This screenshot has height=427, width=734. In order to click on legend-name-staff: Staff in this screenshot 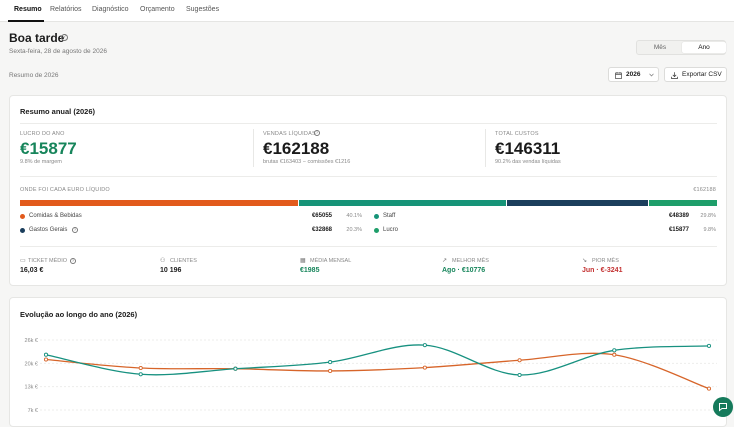, I will do `click(389, 216)`.